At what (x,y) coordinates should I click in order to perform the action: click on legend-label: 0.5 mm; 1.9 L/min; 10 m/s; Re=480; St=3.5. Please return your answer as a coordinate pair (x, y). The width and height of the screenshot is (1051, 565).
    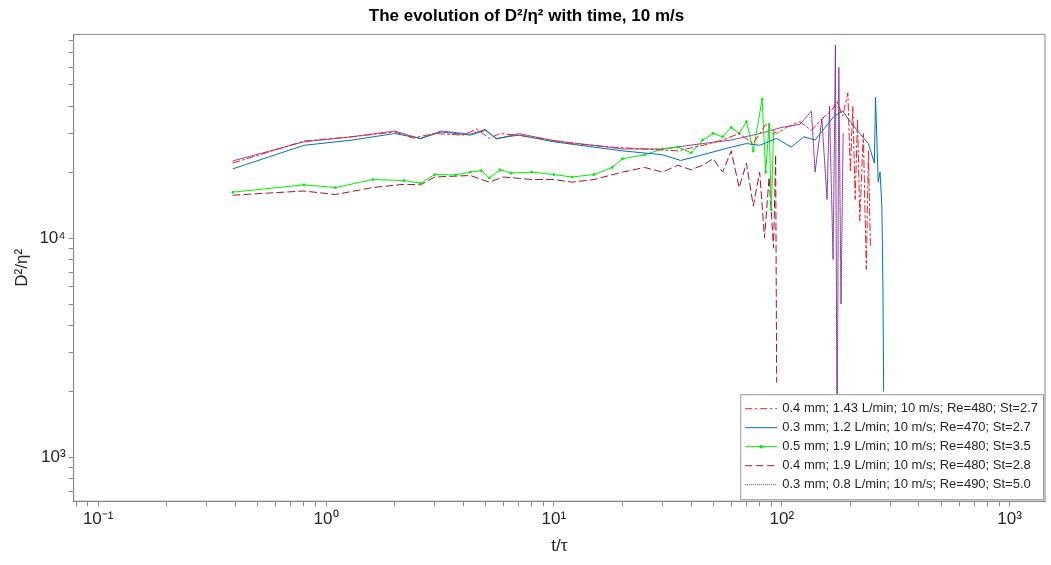
    Looking at the image, I should click on (906, 446).